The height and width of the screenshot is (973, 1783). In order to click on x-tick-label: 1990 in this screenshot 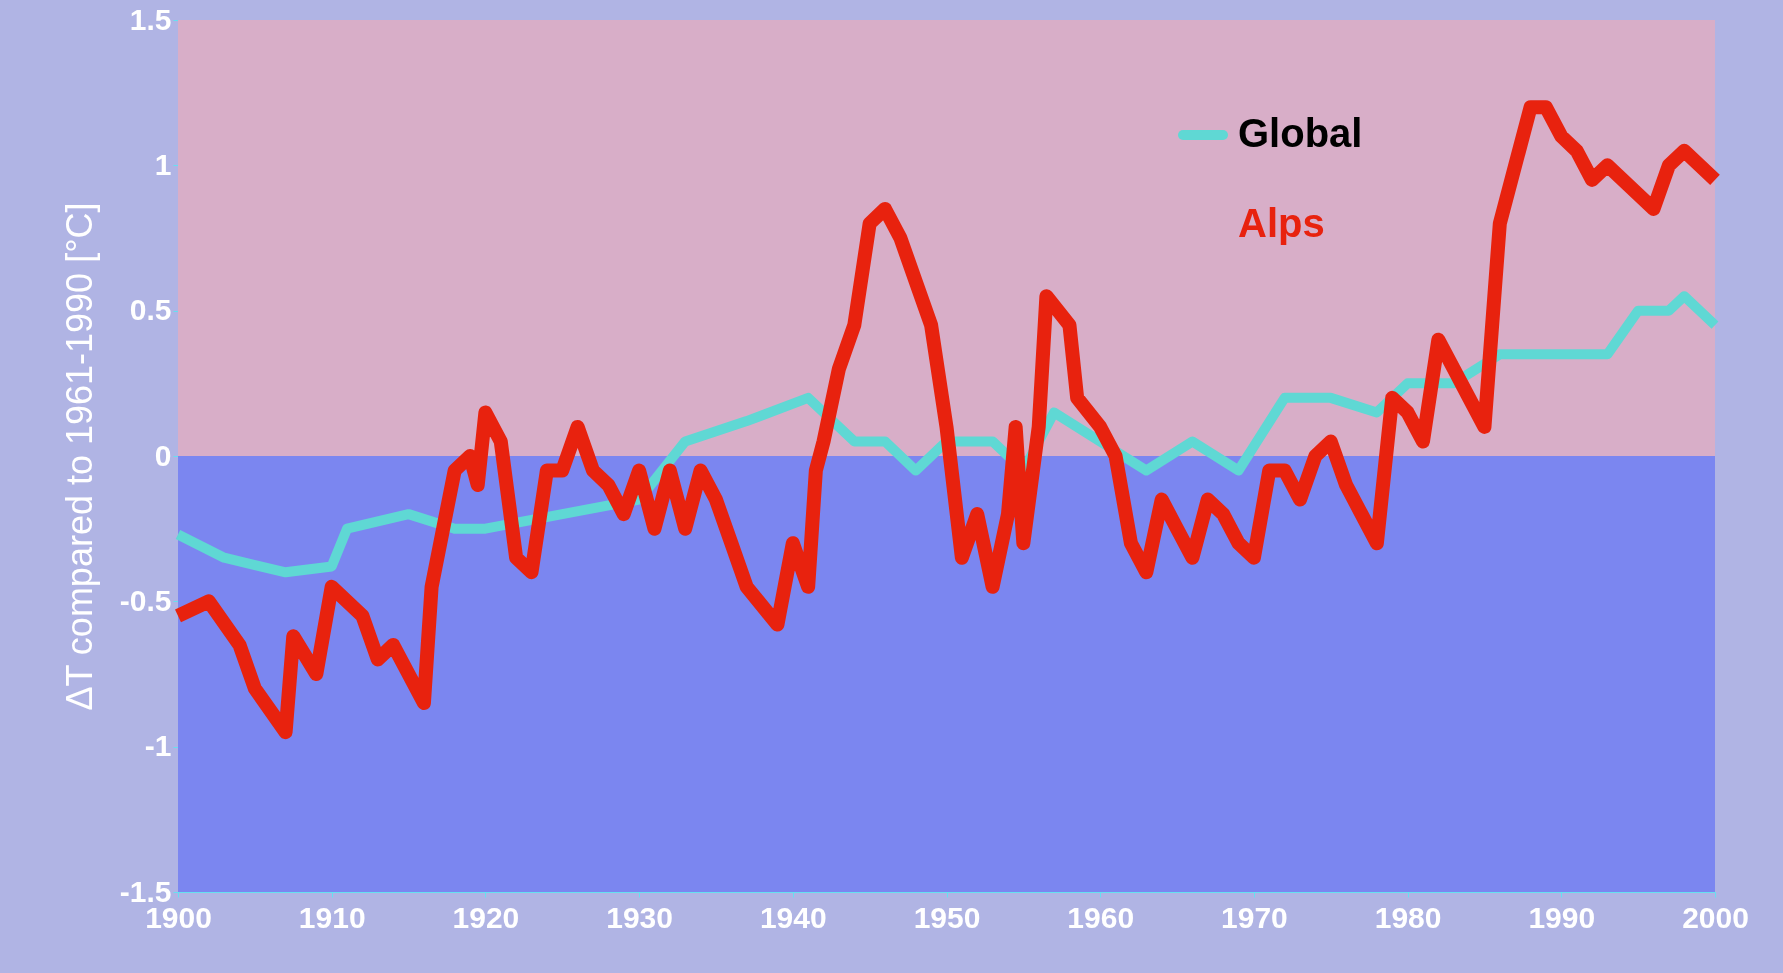, I will do `click(1562, 917)`.